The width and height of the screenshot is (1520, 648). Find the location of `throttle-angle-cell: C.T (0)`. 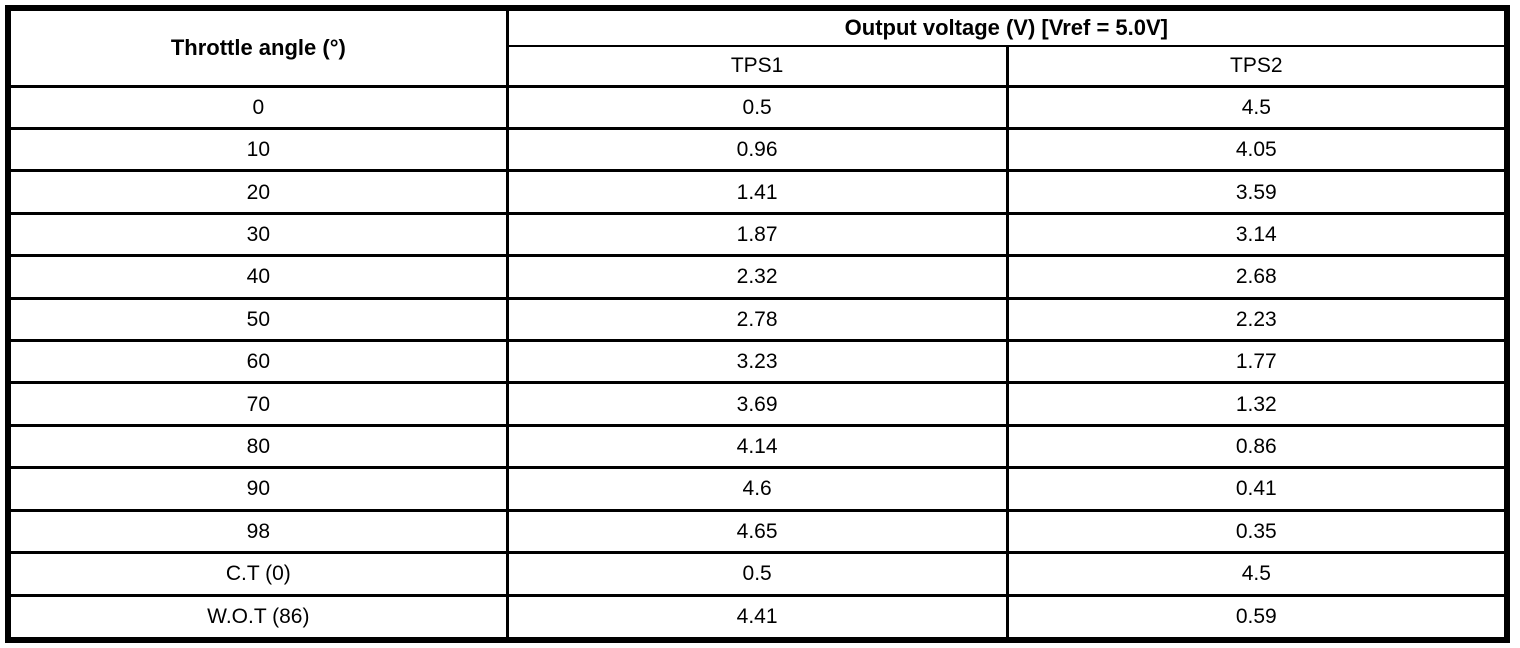

throttle-angle-cell: C.T (0) is located at coordinates (257, 574).